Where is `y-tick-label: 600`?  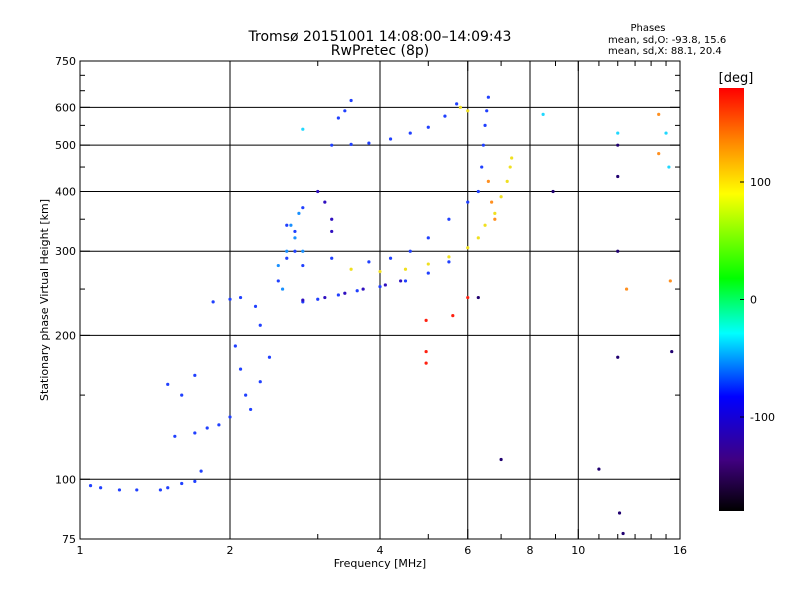
y-tick-label: 600 is located at coordinates (65, 107).